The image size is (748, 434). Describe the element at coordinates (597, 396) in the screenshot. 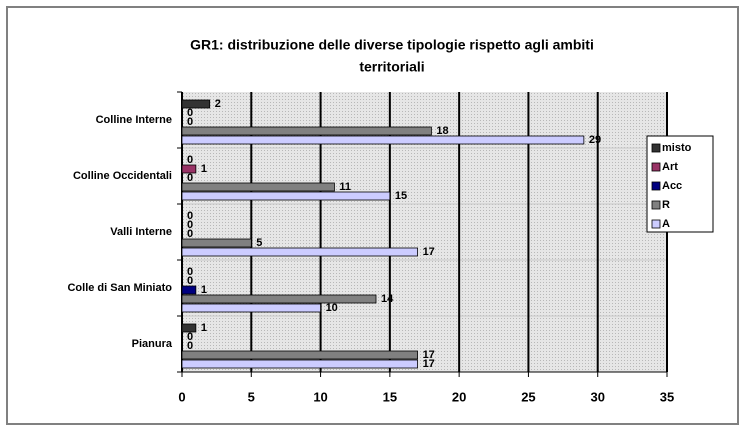

I see `x-tick-label: 30` at that location.